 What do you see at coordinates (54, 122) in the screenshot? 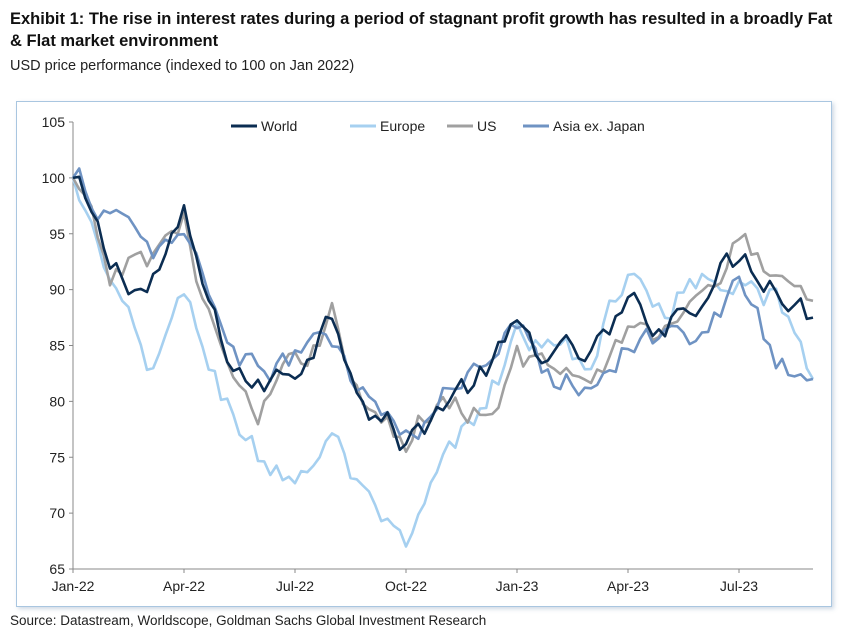
I see `y-tick-label: 105` at bounding box center [54, 122].